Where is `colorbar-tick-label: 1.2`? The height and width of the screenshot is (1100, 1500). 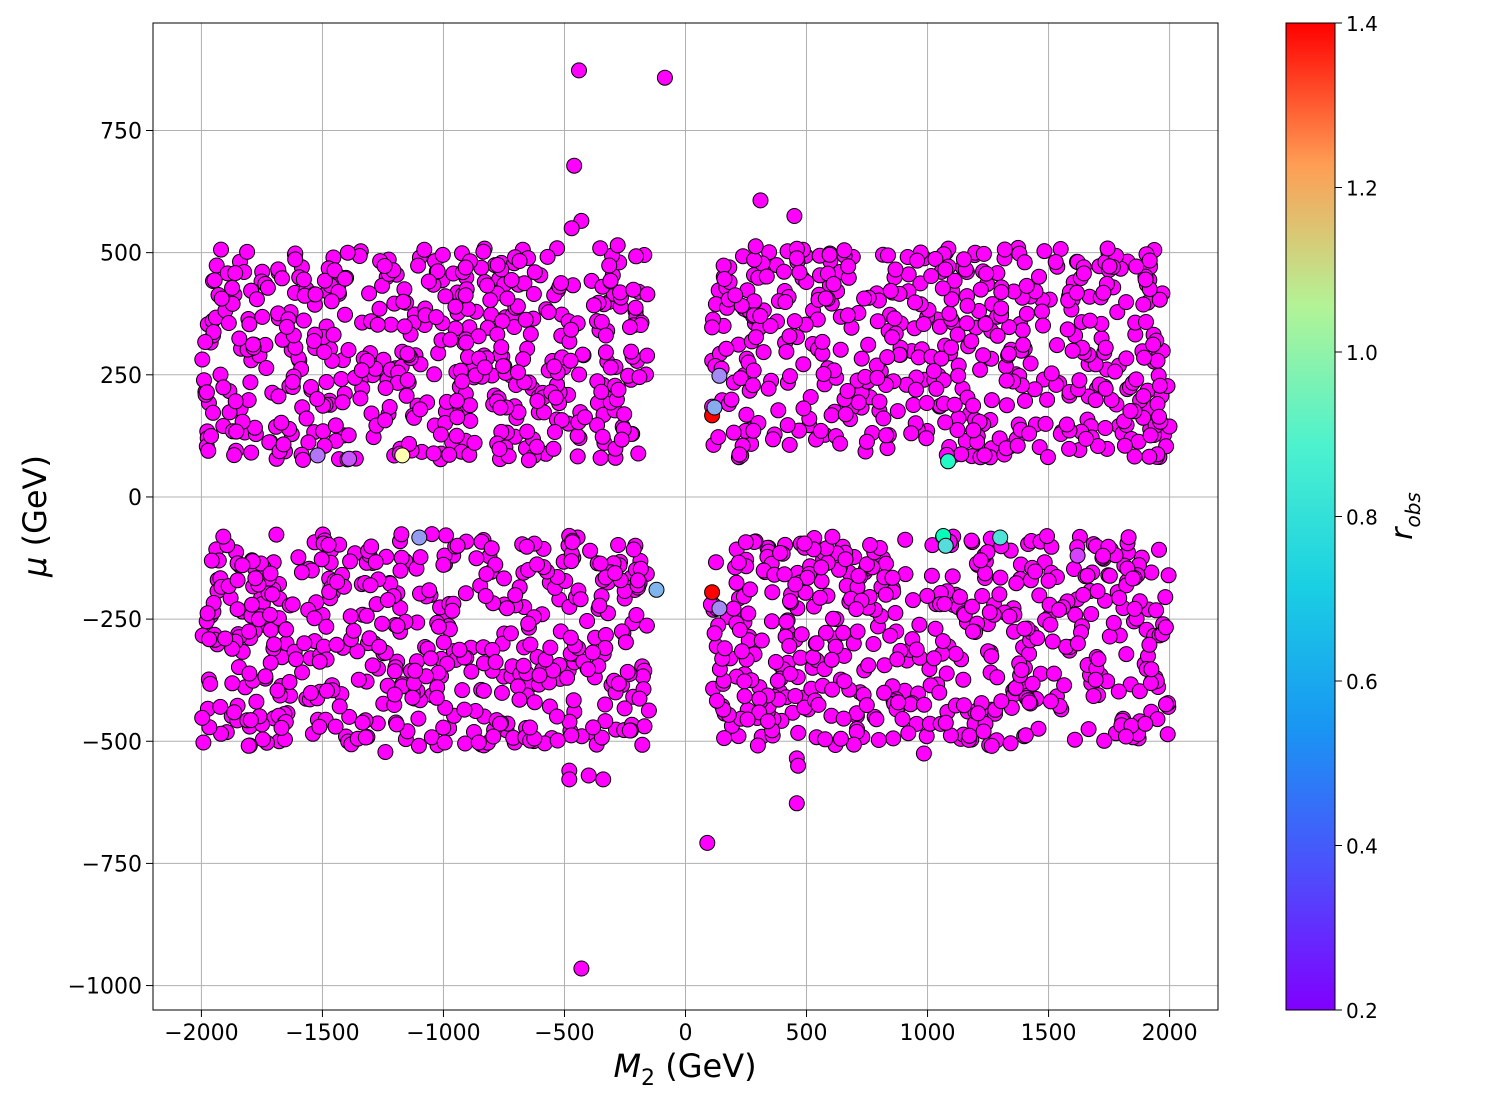 colorbar-tick-label: 1.2 is located at coordinates (1362, 189).